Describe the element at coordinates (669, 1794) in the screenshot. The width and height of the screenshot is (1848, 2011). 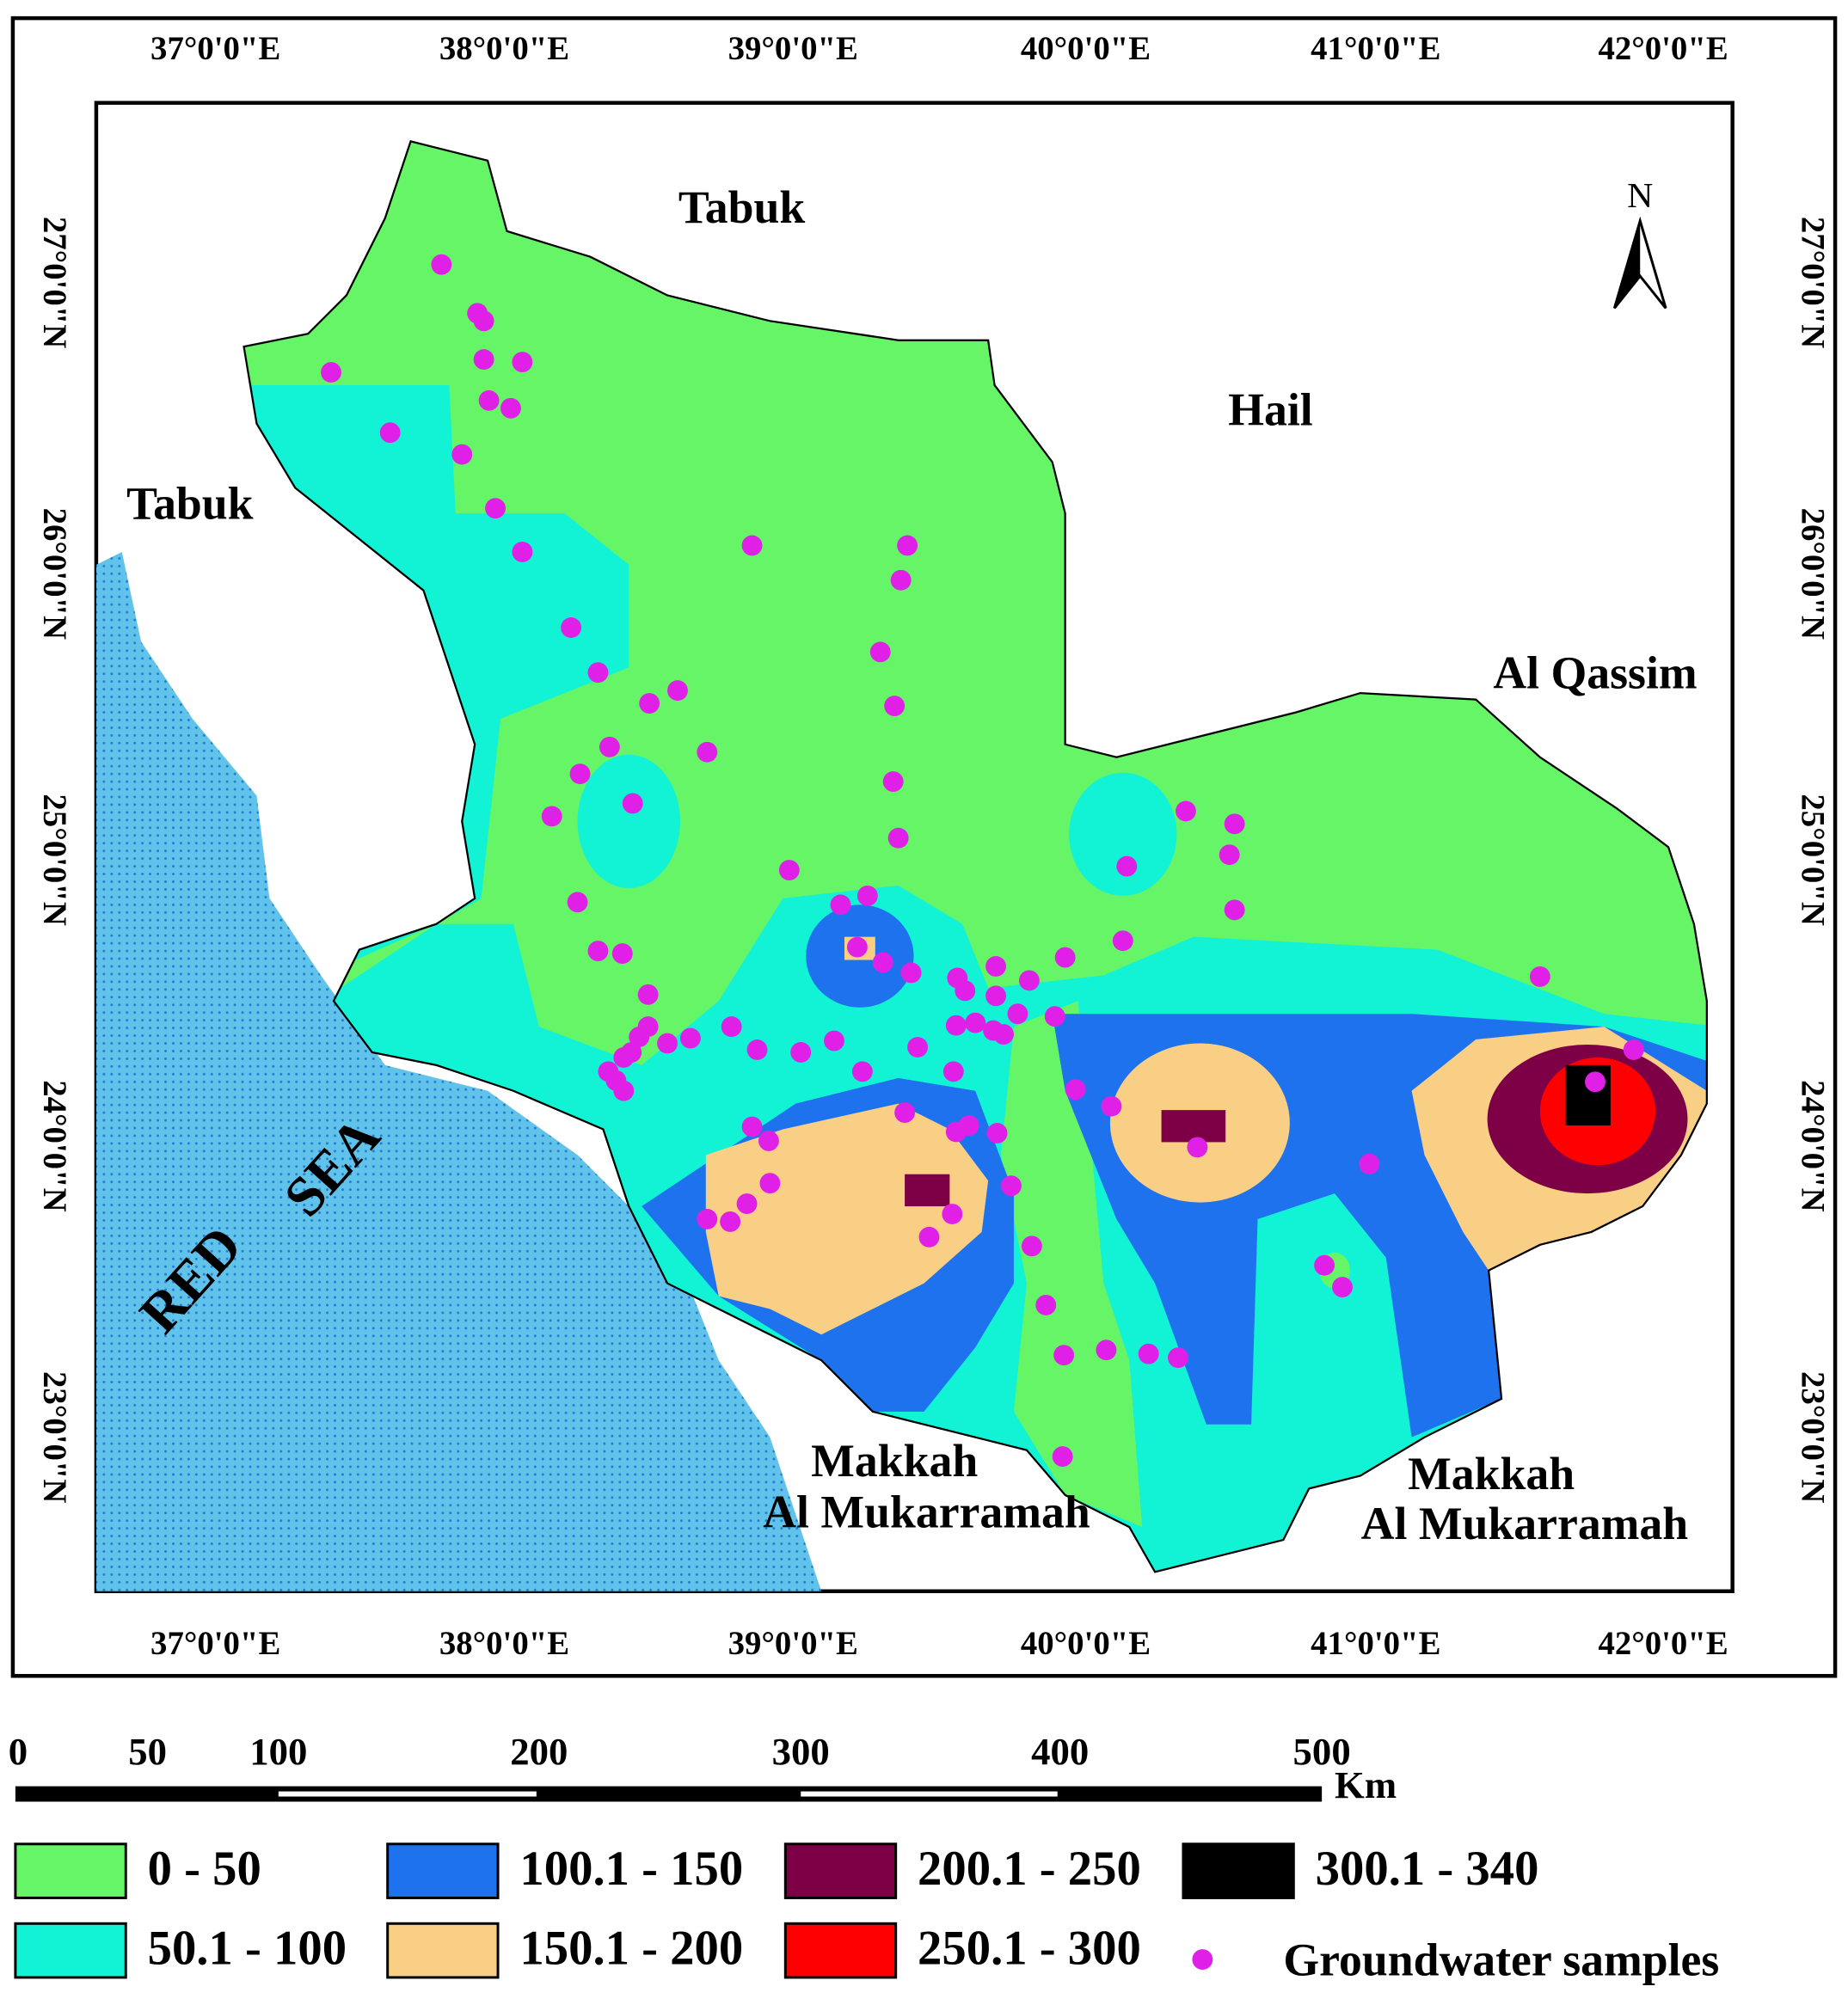
I see `scale-bar` at that location.